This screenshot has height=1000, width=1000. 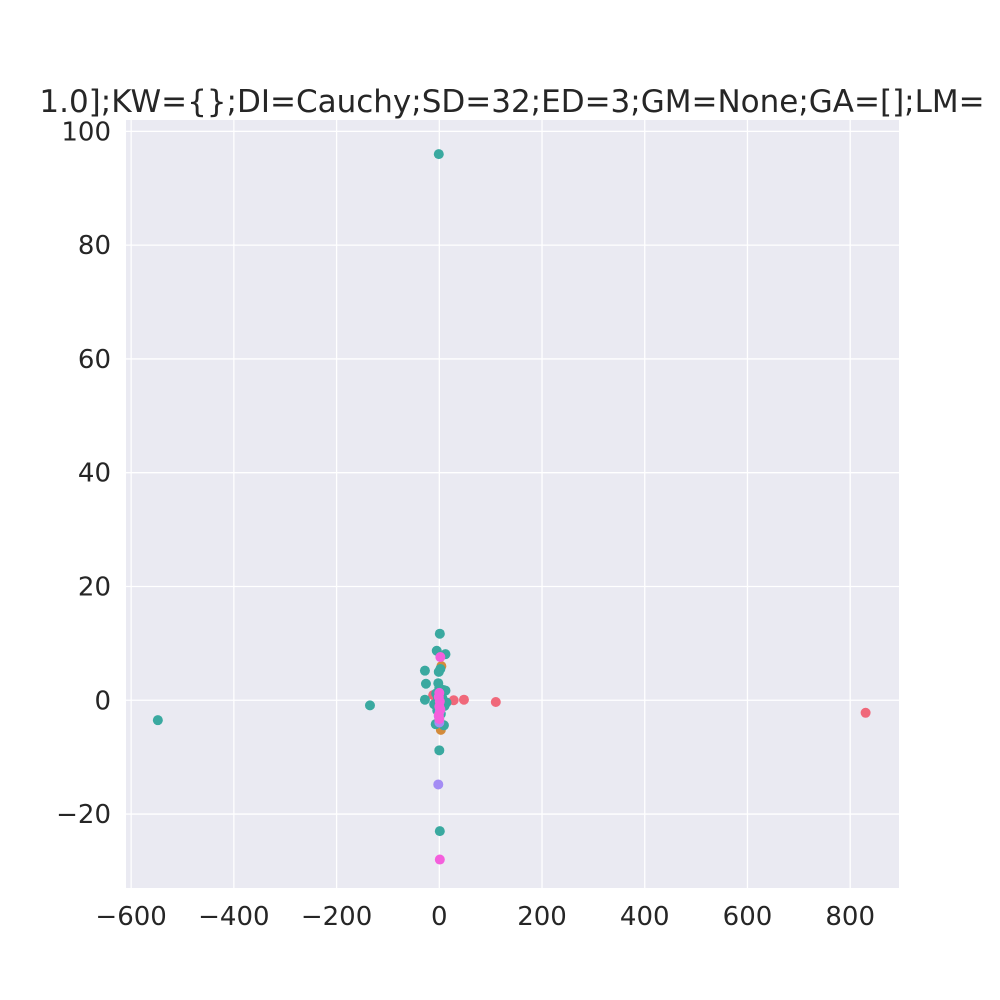 I want to click on y-tick-label: 40, so click(x=94, y=474).